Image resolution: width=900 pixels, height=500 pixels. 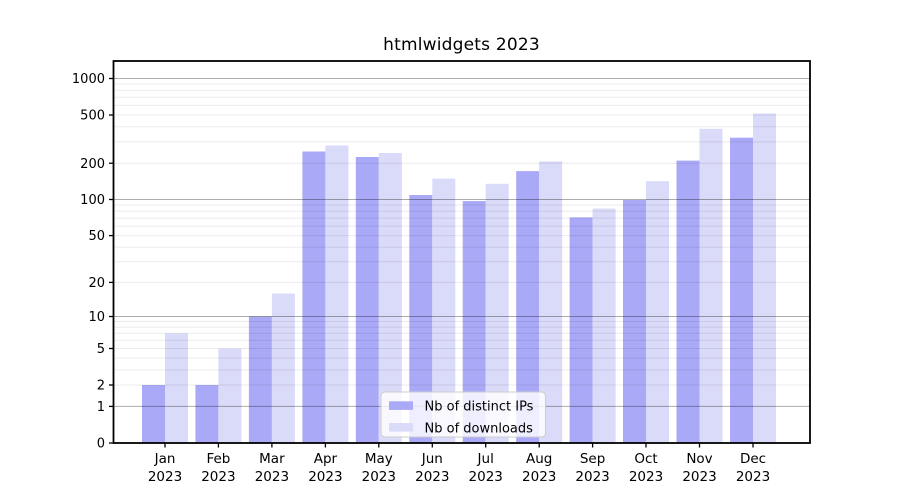 I want to click on bar-distinct-ips-oct, so click(x=634, y=321).